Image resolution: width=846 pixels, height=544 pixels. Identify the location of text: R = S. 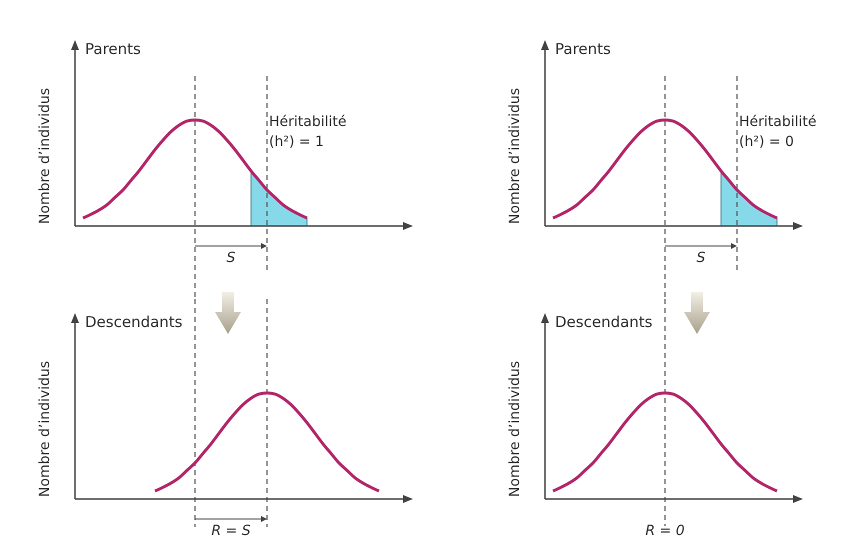
(231, 531).